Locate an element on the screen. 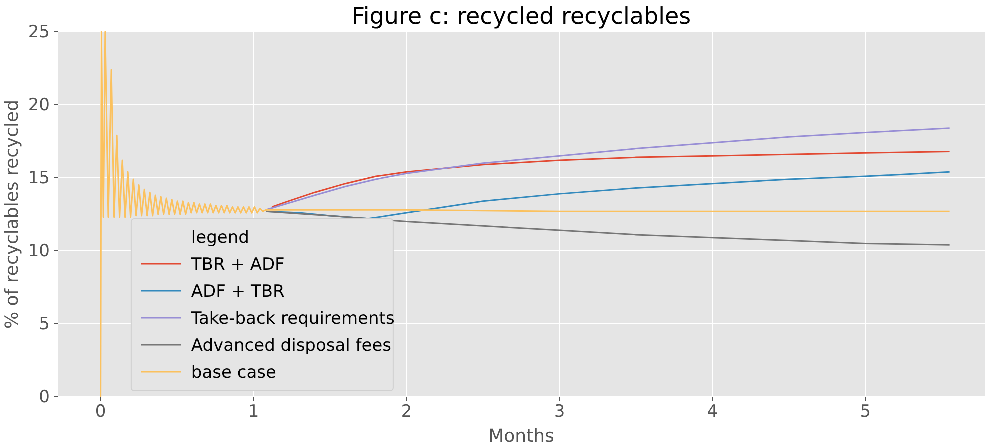 This screenshot has height=448, width=993. y-tick-label: 5 is located at coordinates (44, 324).